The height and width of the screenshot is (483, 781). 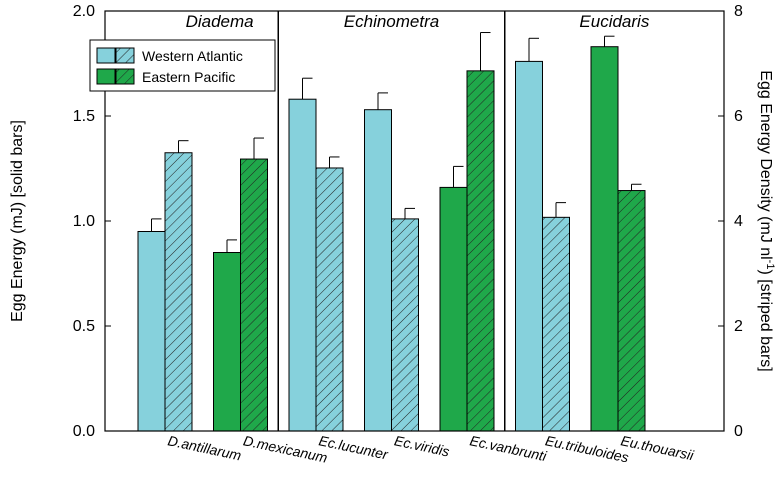 What do you see at coordinates (192, 56) in the screenshot?
I see `legend-label-western-atlantic: Western Atlantic` at bounding box center [192, 56].